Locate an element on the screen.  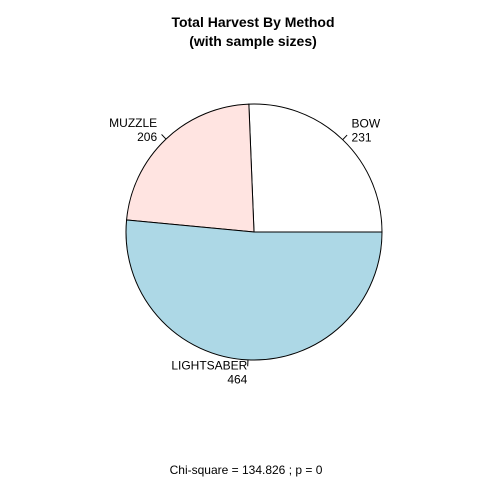
chart-title: Total Harvest By Method is located at coordinates (252, 22).